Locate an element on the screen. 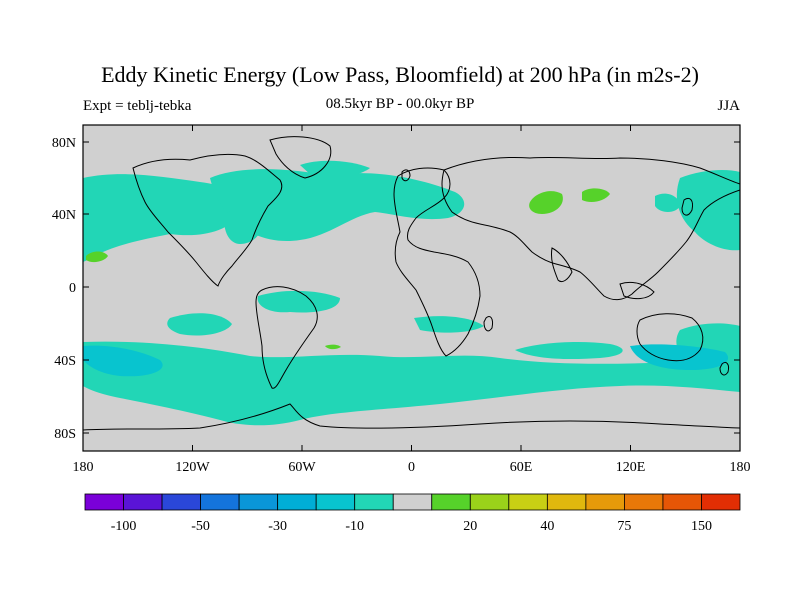  colorbar-label: 20 is located at coordinates (470, 526).